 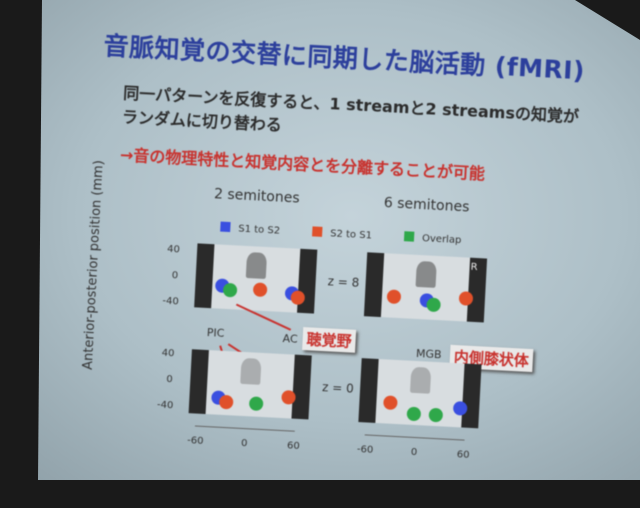 What do you see at coordinates (344, 58) in the screenshot?
I see `slide-title: 音脈知覚の交替に同期した脳活動 (fMRI)` at bounding box center [344, 58].